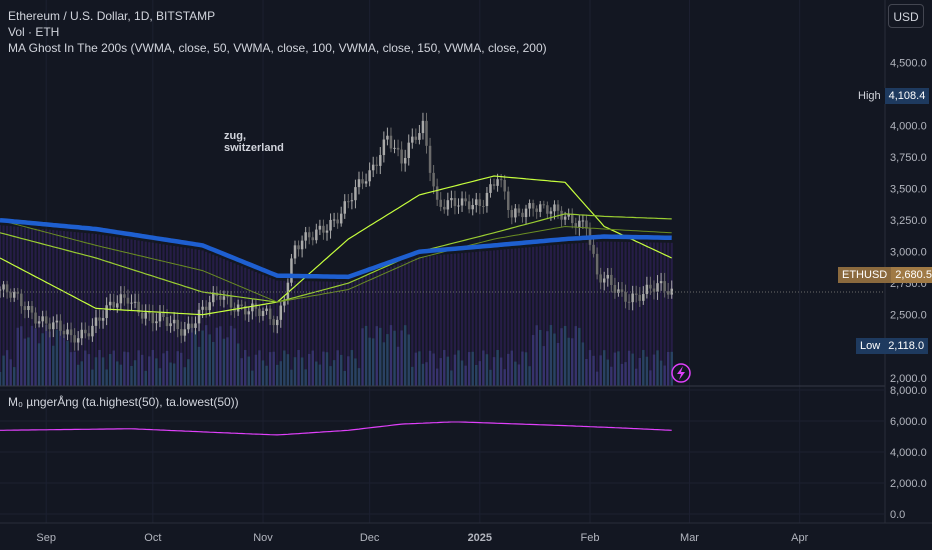 The image size is (932, 550). I want to click on price-tick-label: 4,500.0, so click(908, 64).